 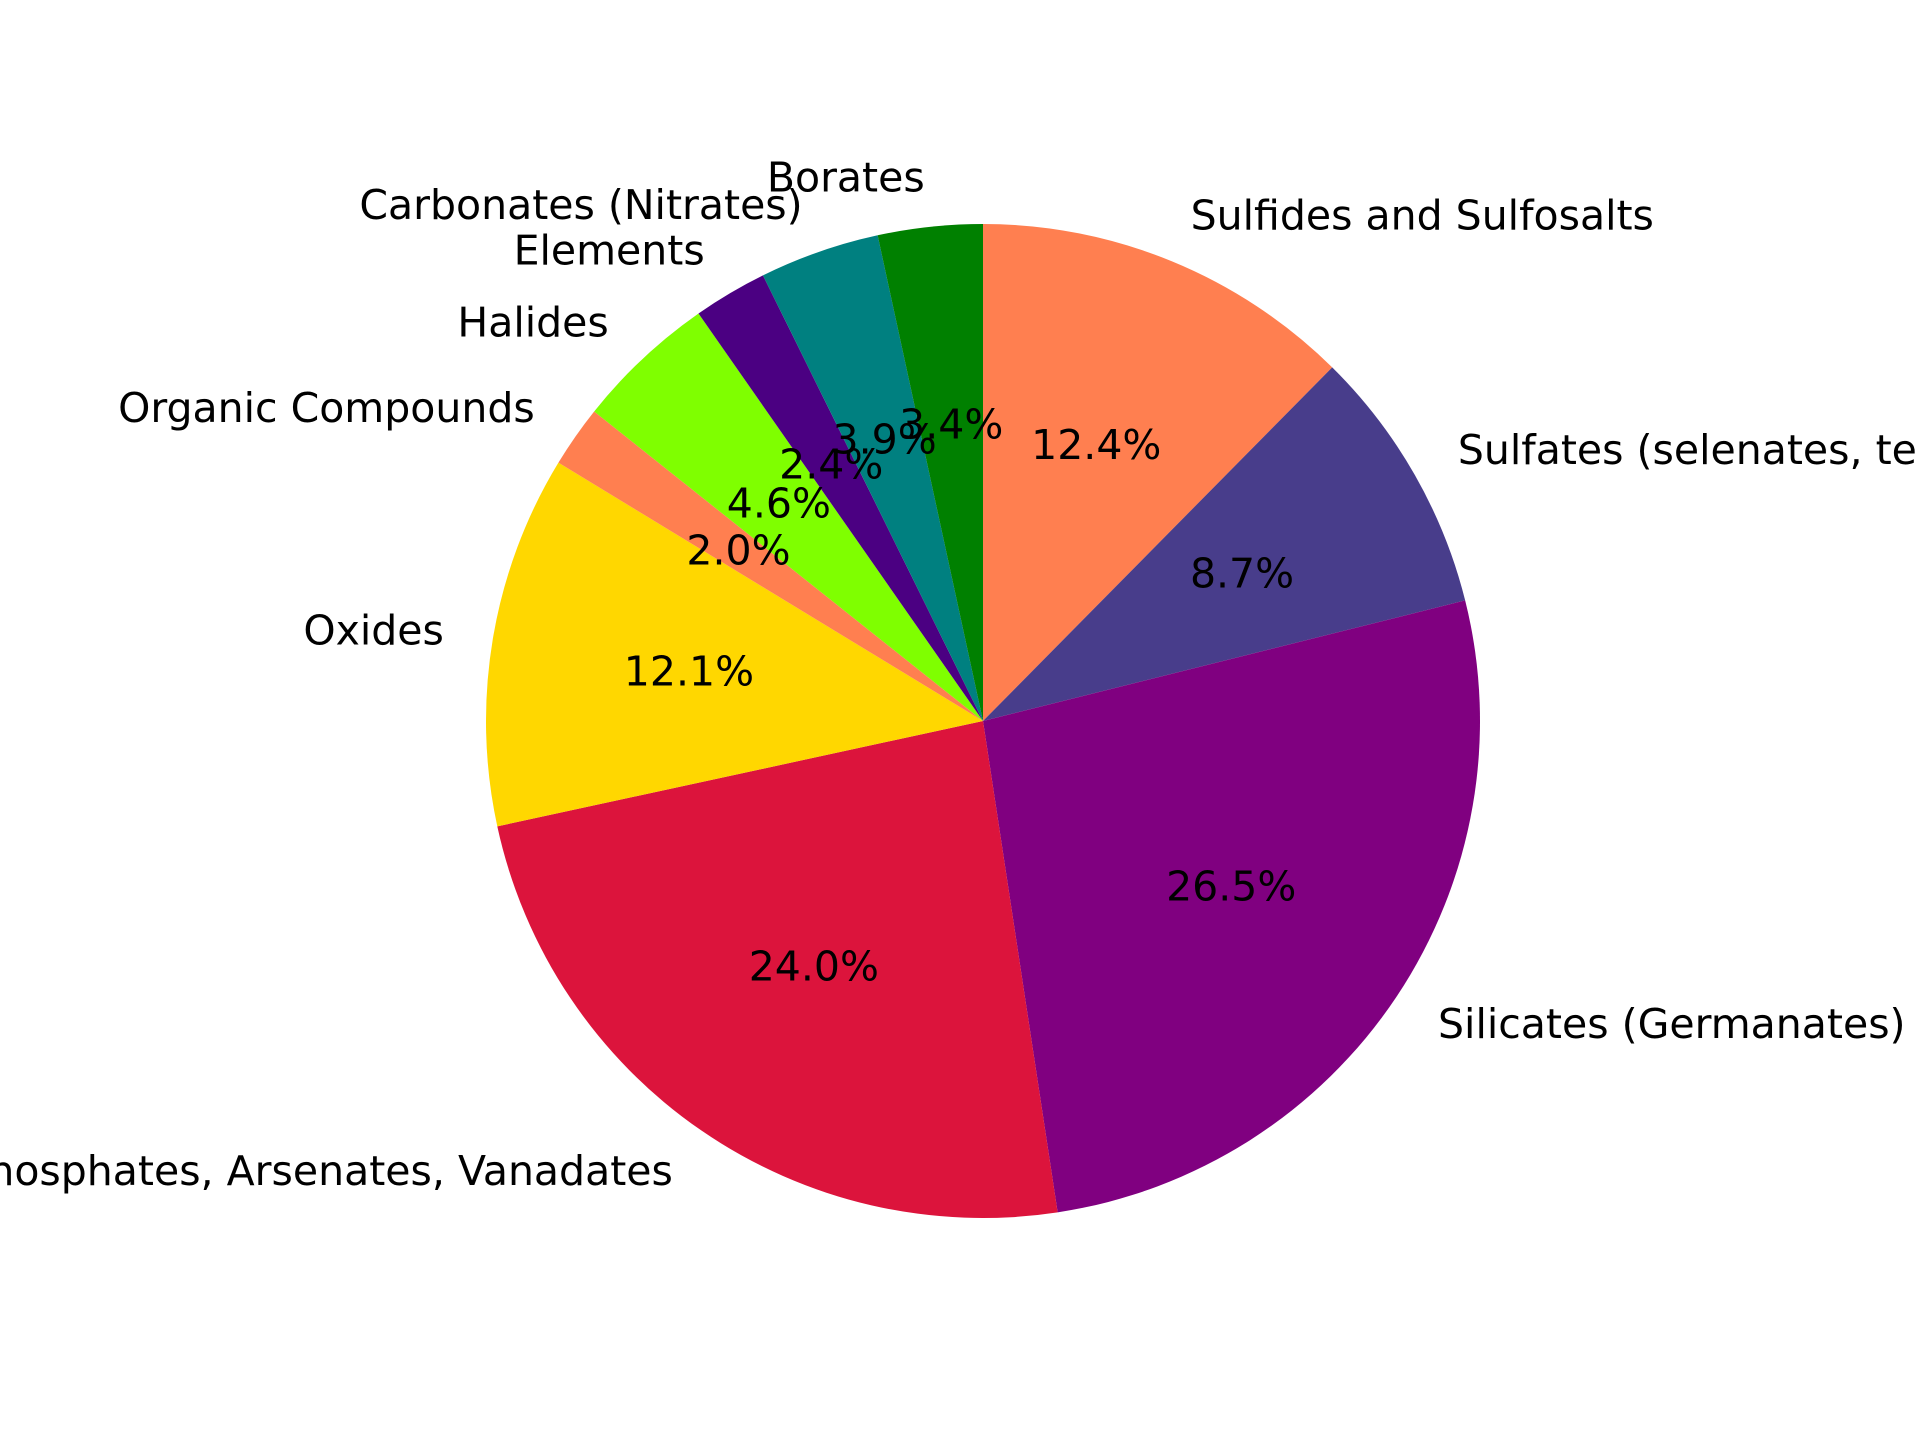 I want to click on pie-pct-label-borates: 3.4%, so click(x=951, y=425).